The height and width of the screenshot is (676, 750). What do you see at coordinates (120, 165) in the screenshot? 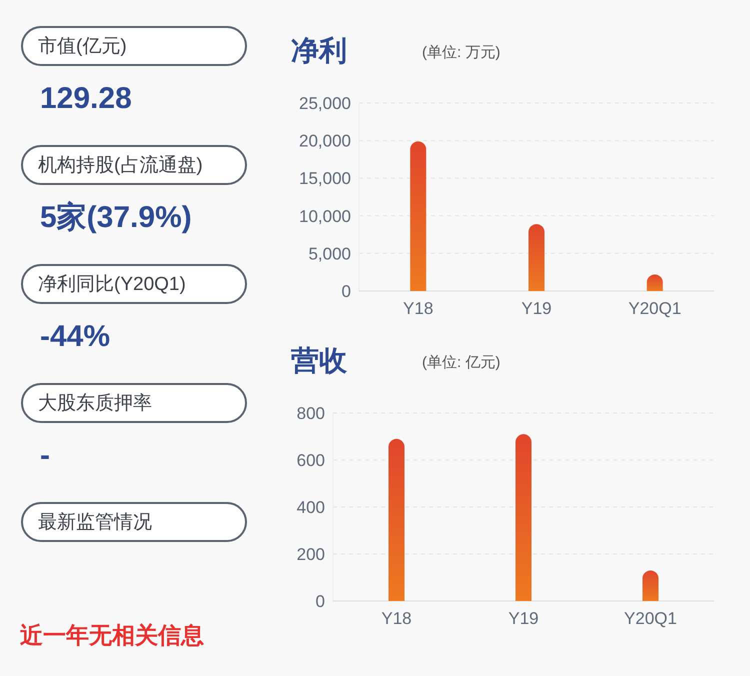
I see `text: 机构持股(占流通盘)` at bounding box center [120, 165].